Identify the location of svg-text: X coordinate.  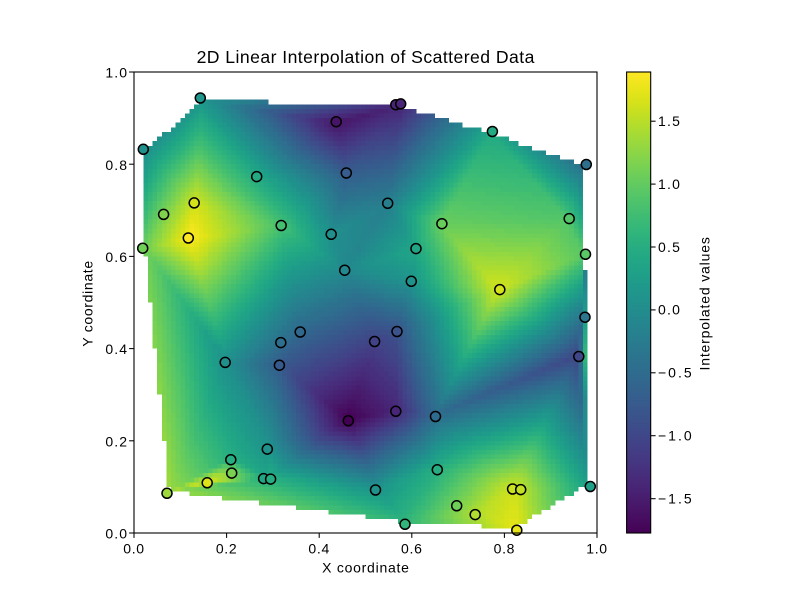
(366, 568).